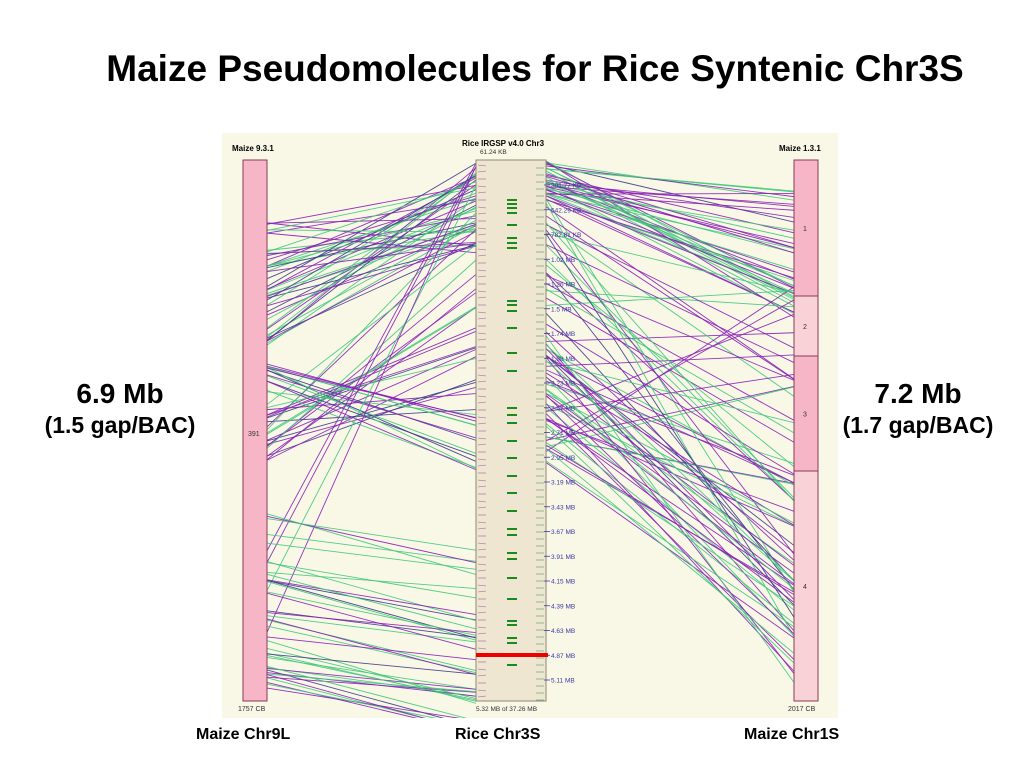  What do you see at coordinates (792, 734) in the screenshot?
I see `bottom-label-right: Maize Chr1S` at bounding box center [792, 734].